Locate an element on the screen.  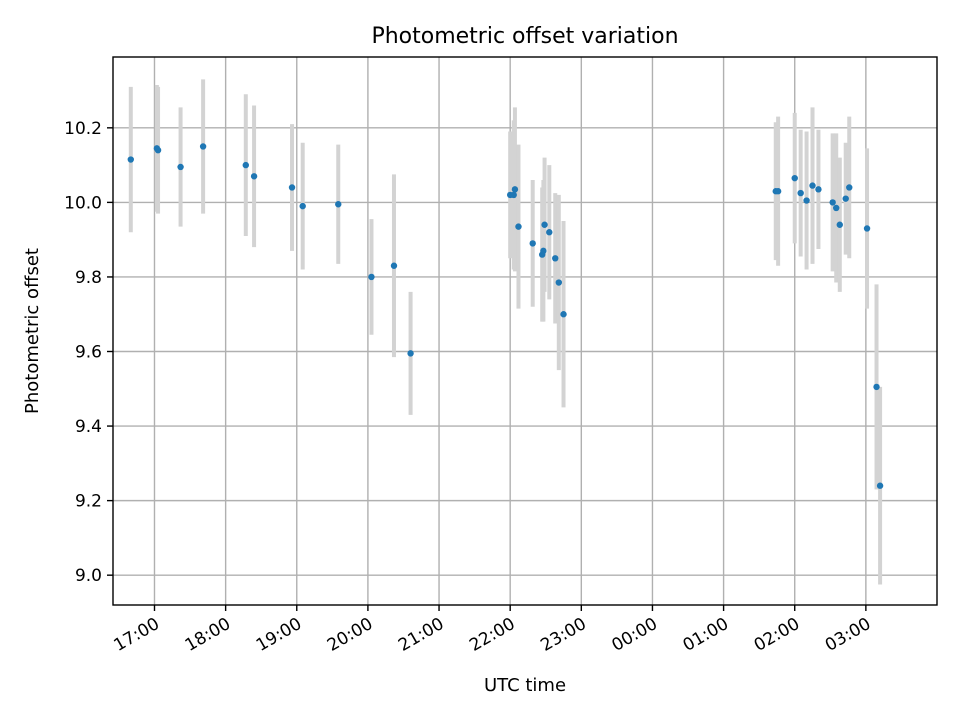
y-tick-label: 10.0 is located at coordinates (83, 203).